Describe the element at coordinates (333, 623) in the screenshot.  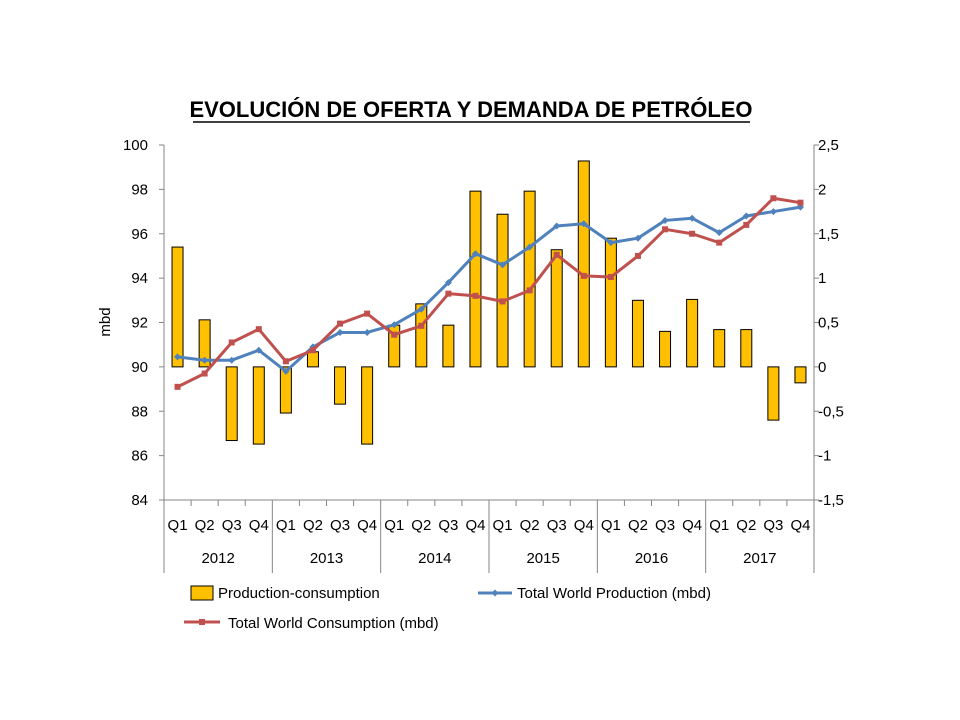
I see `legend-label-consumption: Total World Consumption (mbd)` at that location.